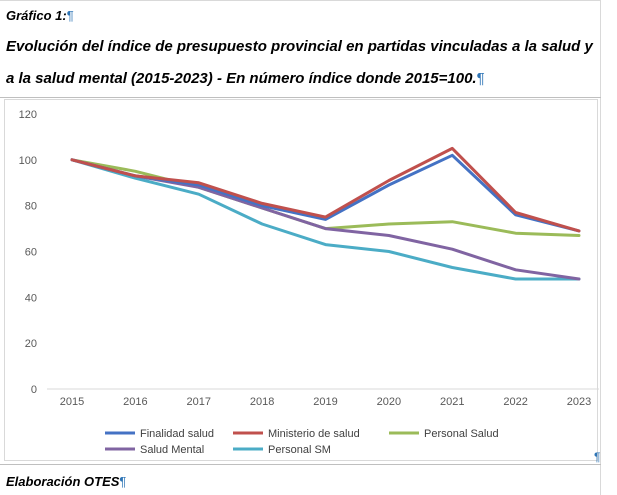  Describe the element at coordinates (72, 402) in the screenshot. I see `x-tick-label: 2015` at that location.